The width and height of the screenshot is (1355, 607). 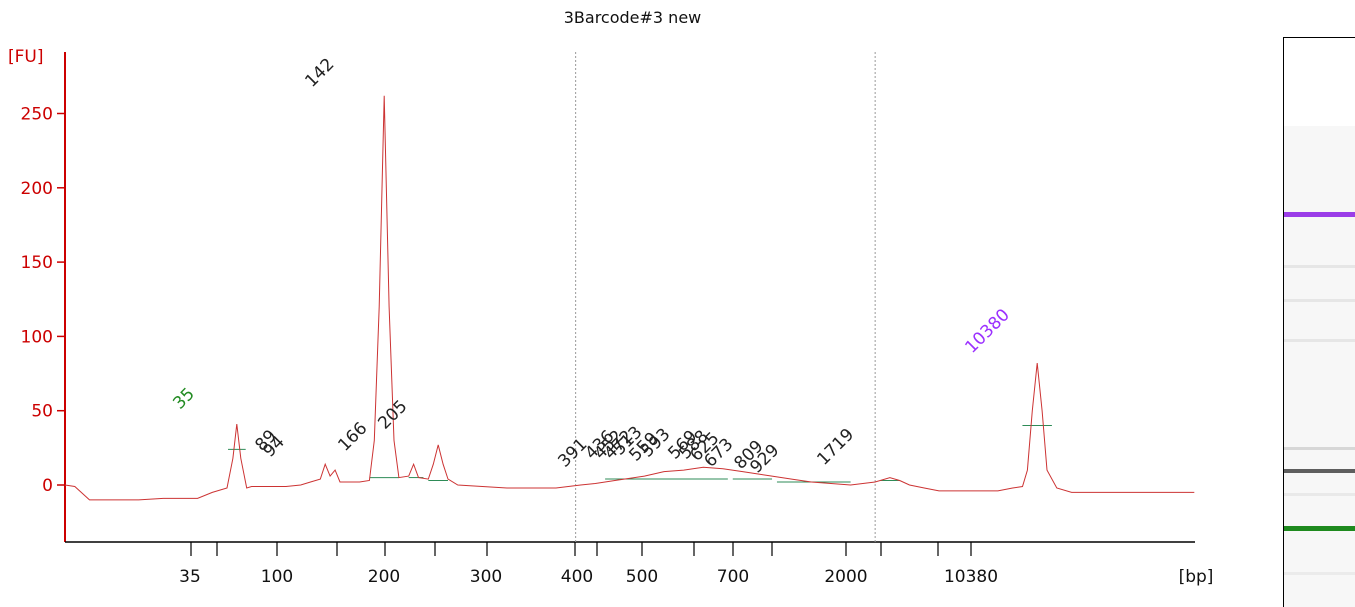 What do you see at coordinates (277, 577) in the screenshot?
I see `x-tick-label: 100` at bounding box center [277, 577].